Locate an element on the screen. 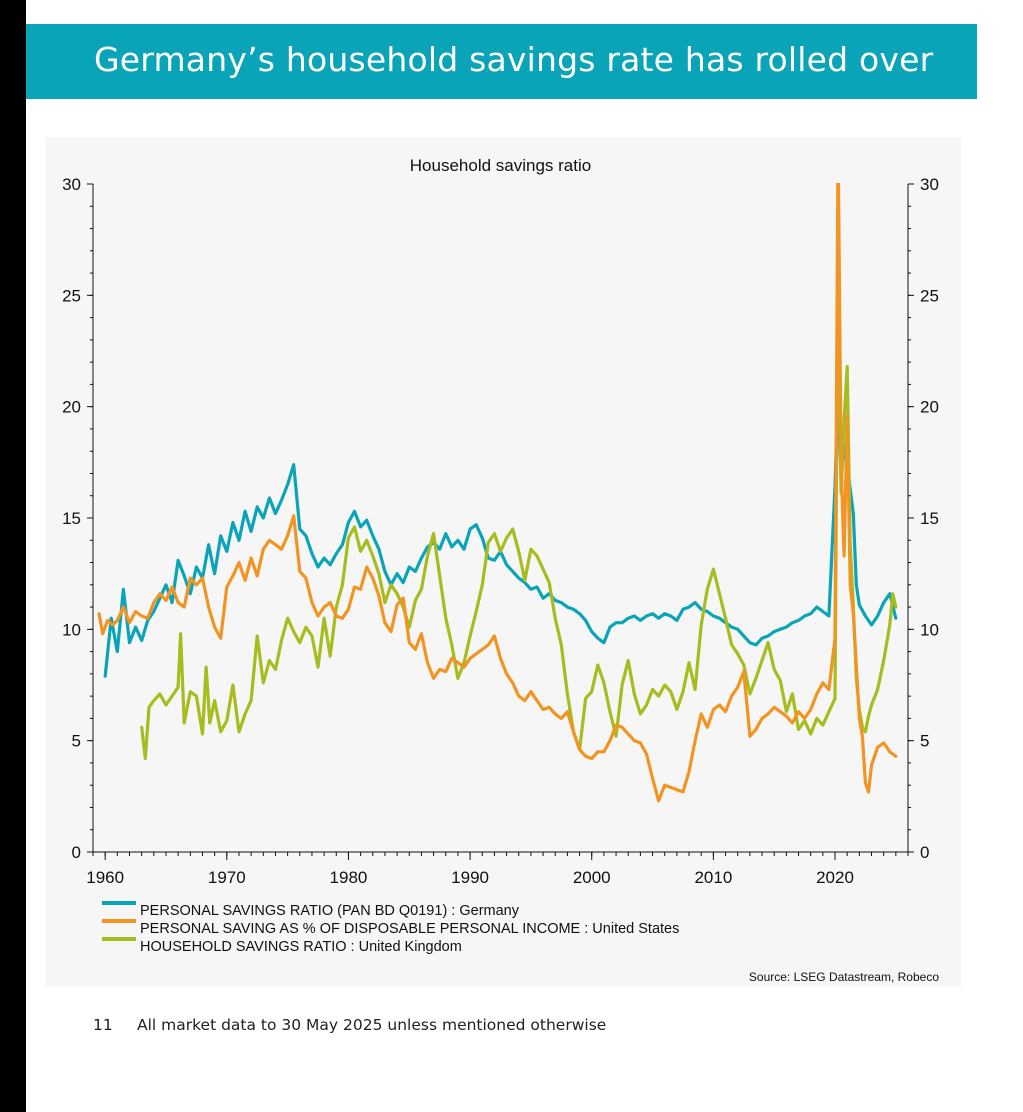 The height and width of the screenshot is (1112, 1023). y-tick-label-left: 5 is located at coordinates (76, 741).